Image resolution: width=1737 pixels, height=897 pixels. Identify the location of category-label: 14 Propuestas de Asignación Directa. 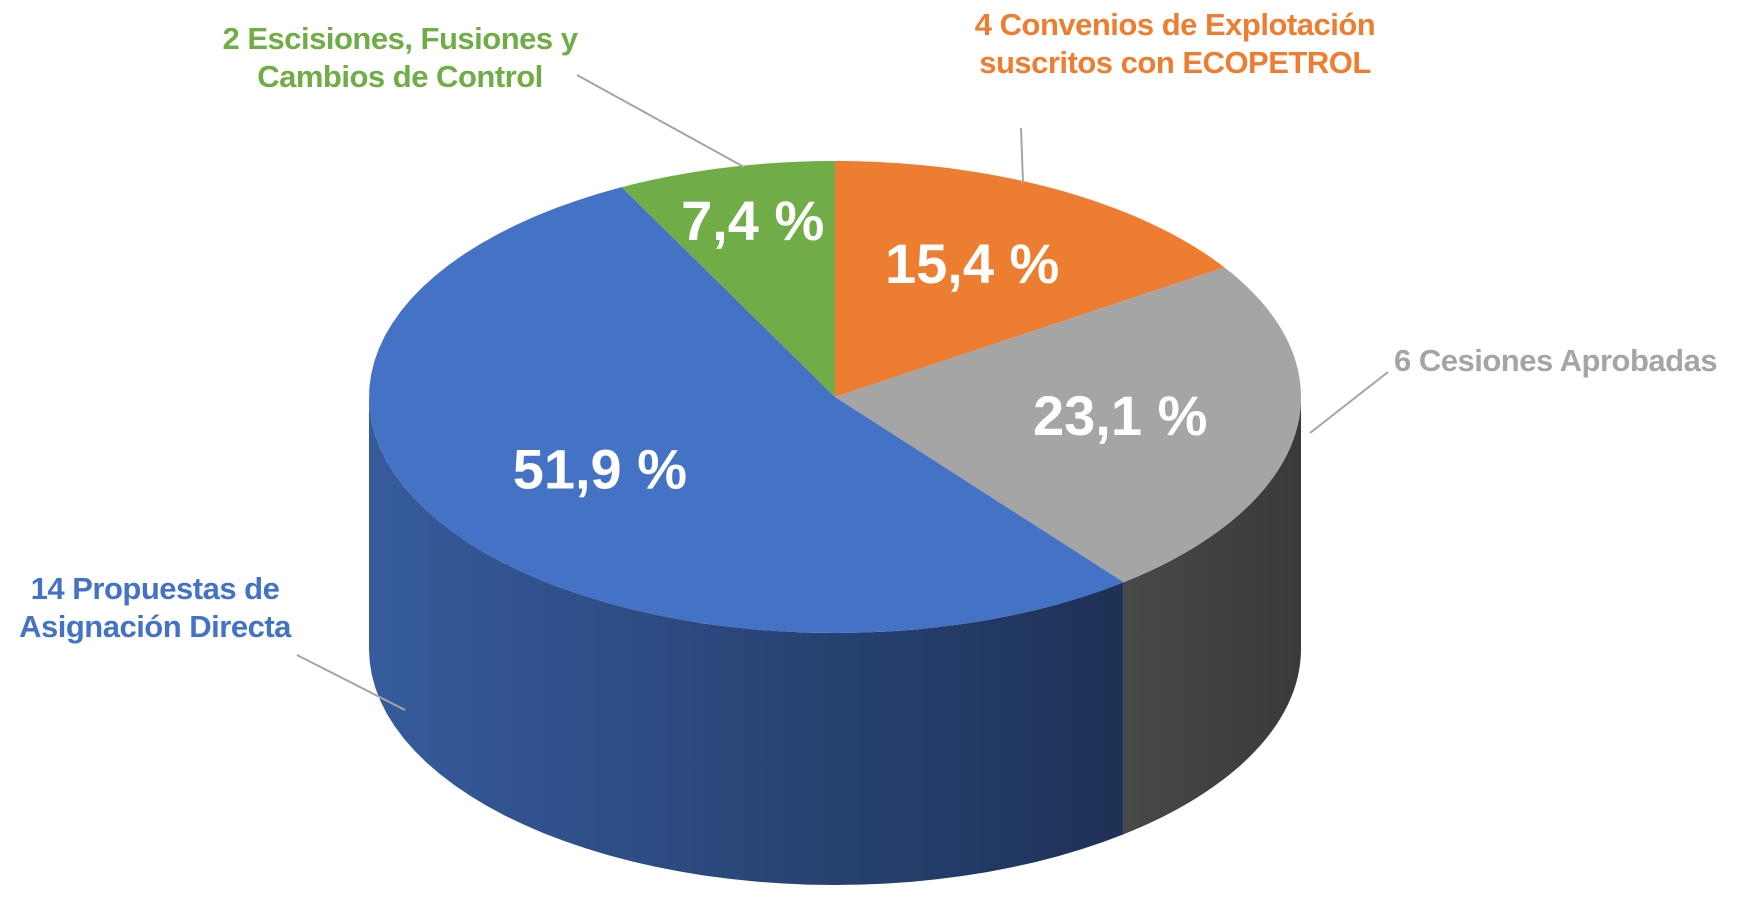
(155, 607).